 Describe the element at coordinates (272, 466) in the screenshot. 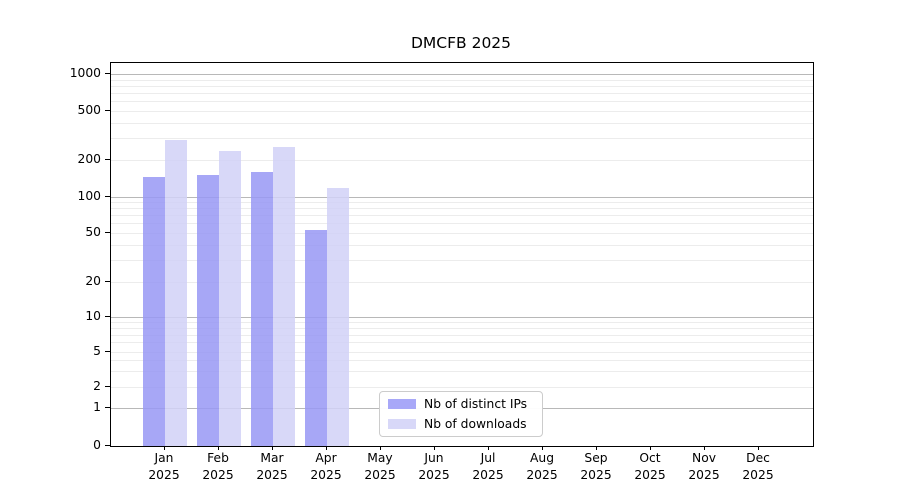

I see `x-axis-tick-label: Mar 2025` at that location.